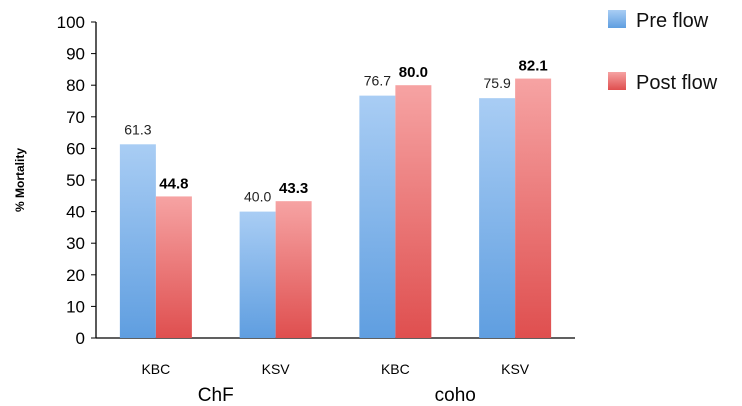  I want to click on x-group-label: ChF, so click(216, 395).